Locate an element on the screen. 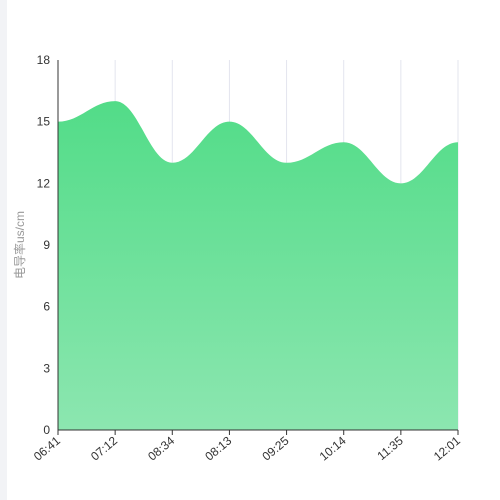 The width and height of the screenshot is (500, 500). x-tick-label: 12:01 is located at coordinates (447, 448).